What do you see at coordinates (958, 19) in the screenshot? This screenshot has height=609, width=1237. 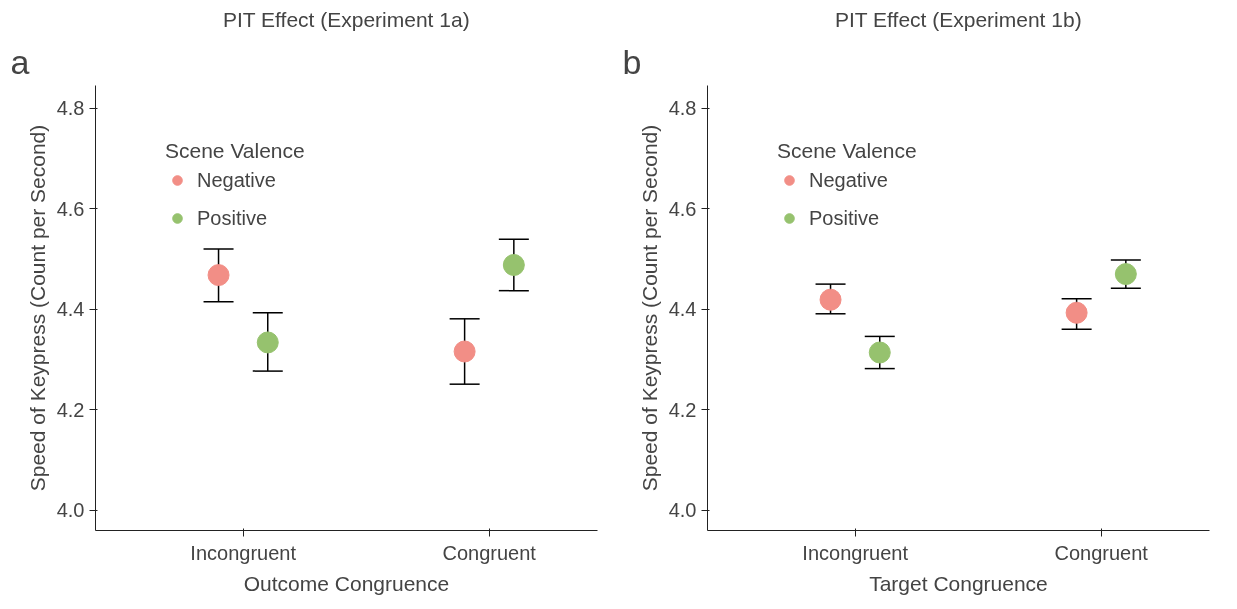 I see `chart-title: PIT Effect (Experiment 1b)` at bounding box center [958, 19].